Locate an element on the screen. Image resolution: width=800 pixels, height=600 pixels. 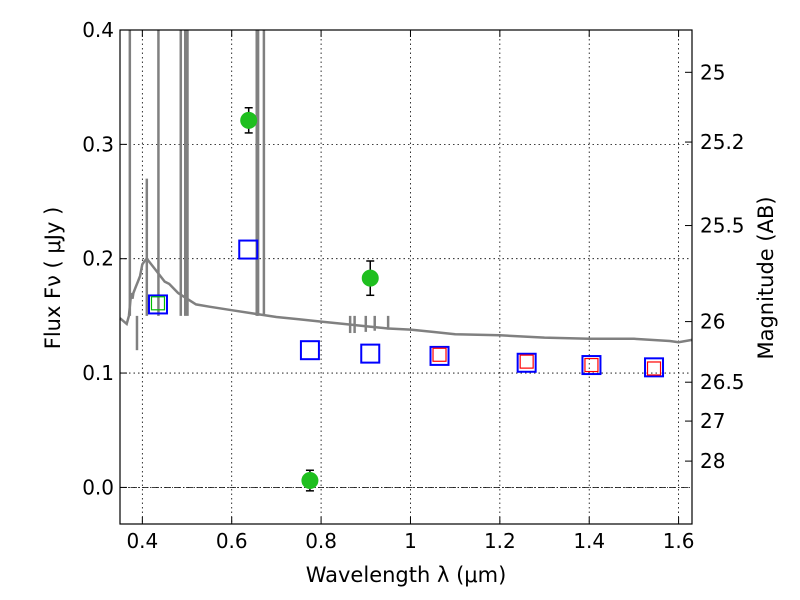
y-tick-label: 0.0 is located at coordinates (98, 487).